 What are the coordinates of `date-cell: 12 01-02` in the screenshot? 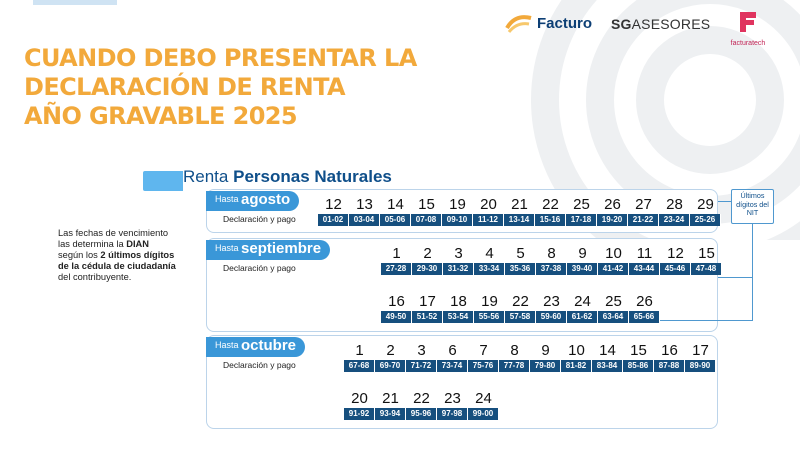 It's located at (333, 210).